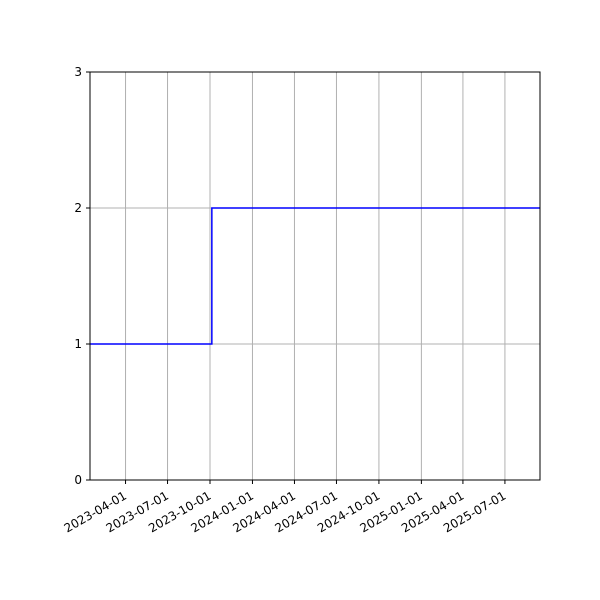  I want to click on y-tick-label: 1, so click(78, 344).